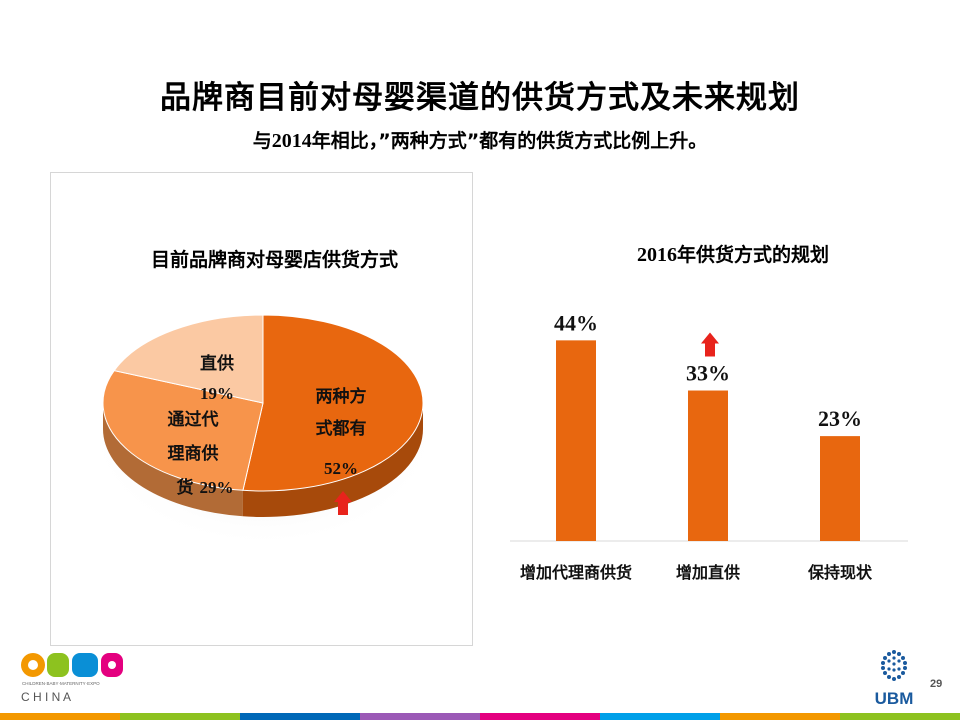 Image resolution: width=960 pixels, height=720 pixels. Describe the element at coordinates (341, 428) in the screenshot. I see `pie-slice-label: 式都有` at that location.